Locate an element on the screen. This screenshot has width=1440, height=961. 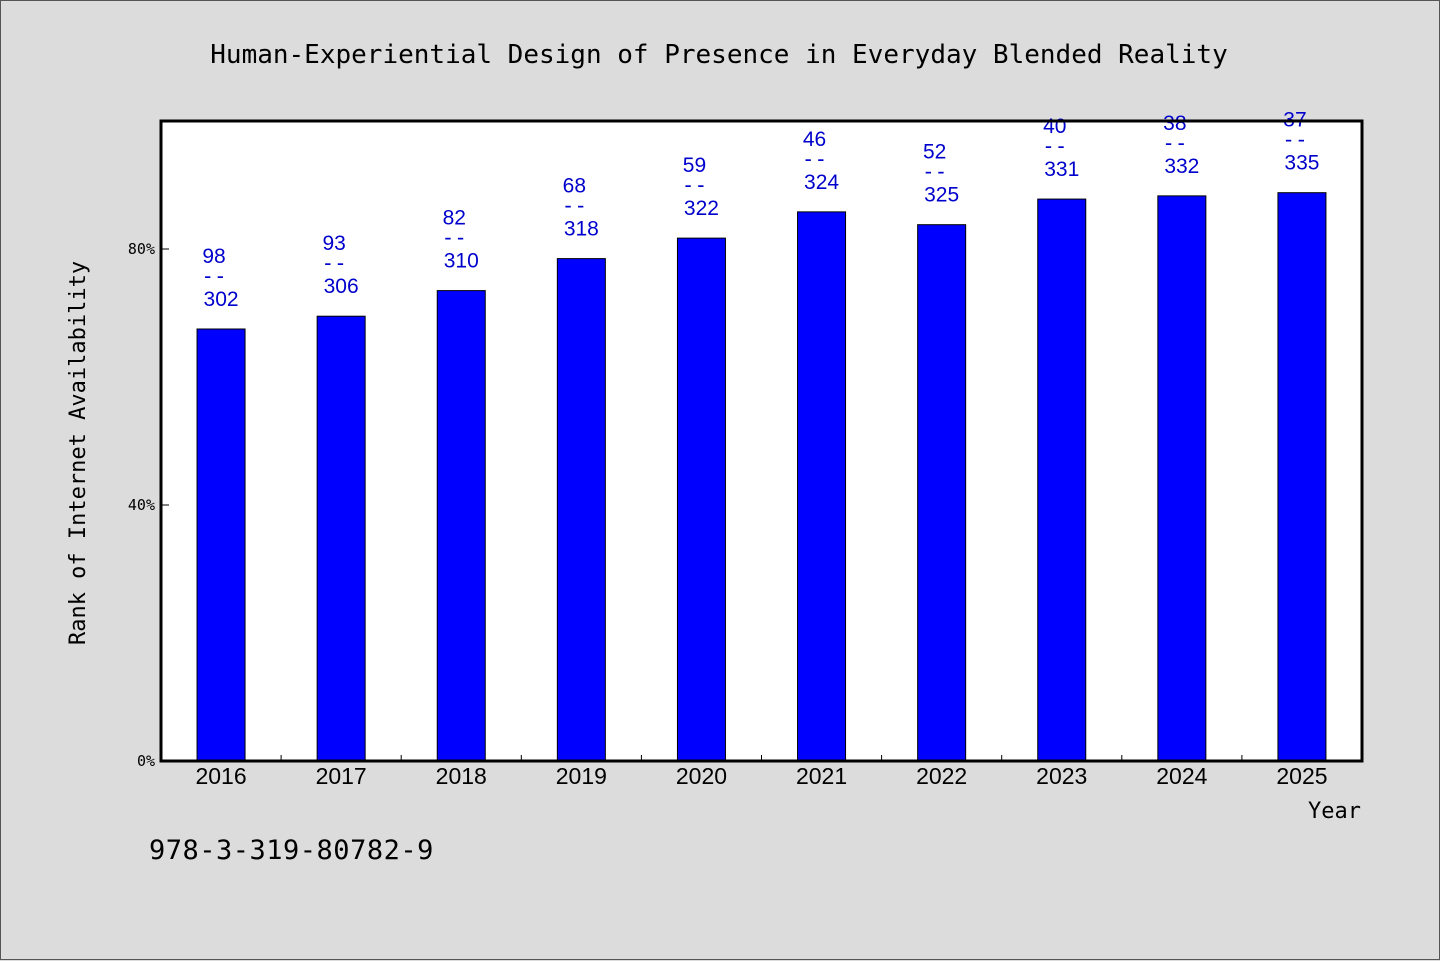
y-tick-label: 40% is located at coordinates (141, 505).